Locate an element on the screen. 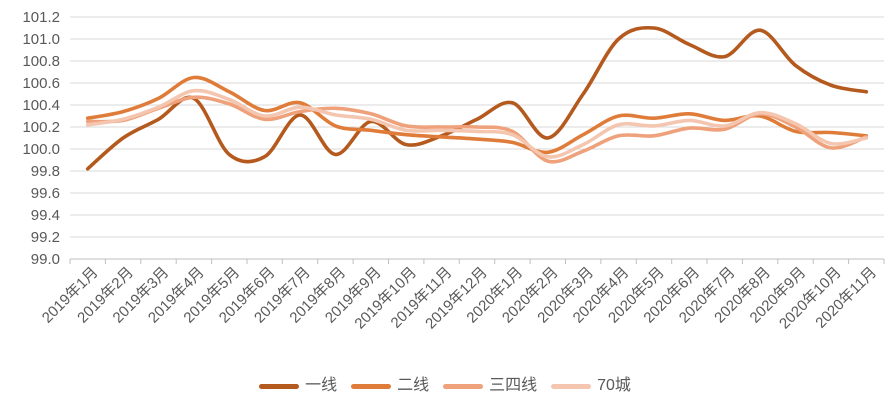 The width and height of the screenshot is (890, 408). legend-label-tier1: 一线 is located at coordinates (321, 385).